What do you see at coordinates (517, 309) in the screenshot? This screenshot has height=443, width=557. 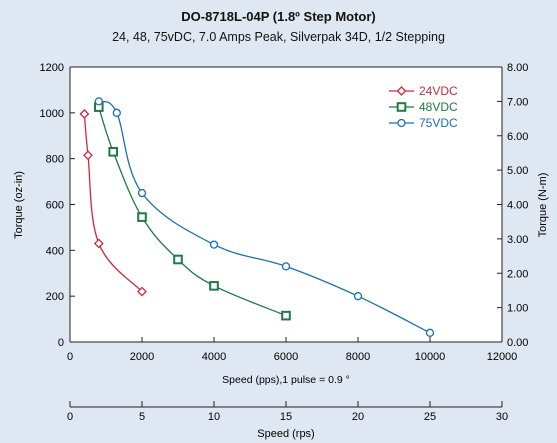 I see `y2-tick-label: 1.00` at bounding box center [517, 309].